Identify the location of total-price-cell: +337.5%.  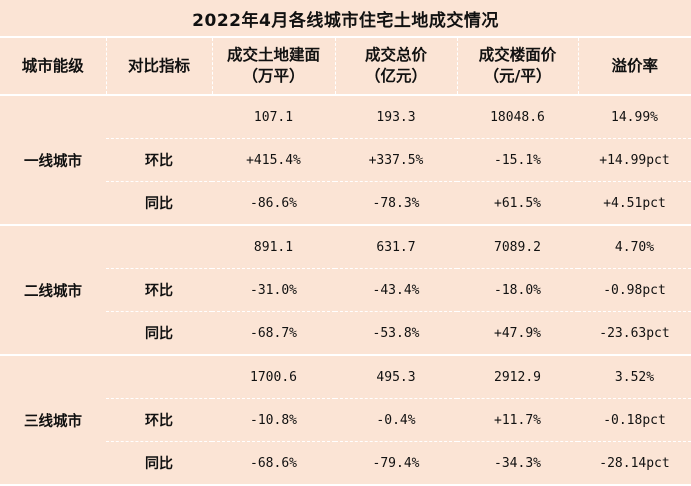
(396, 160).